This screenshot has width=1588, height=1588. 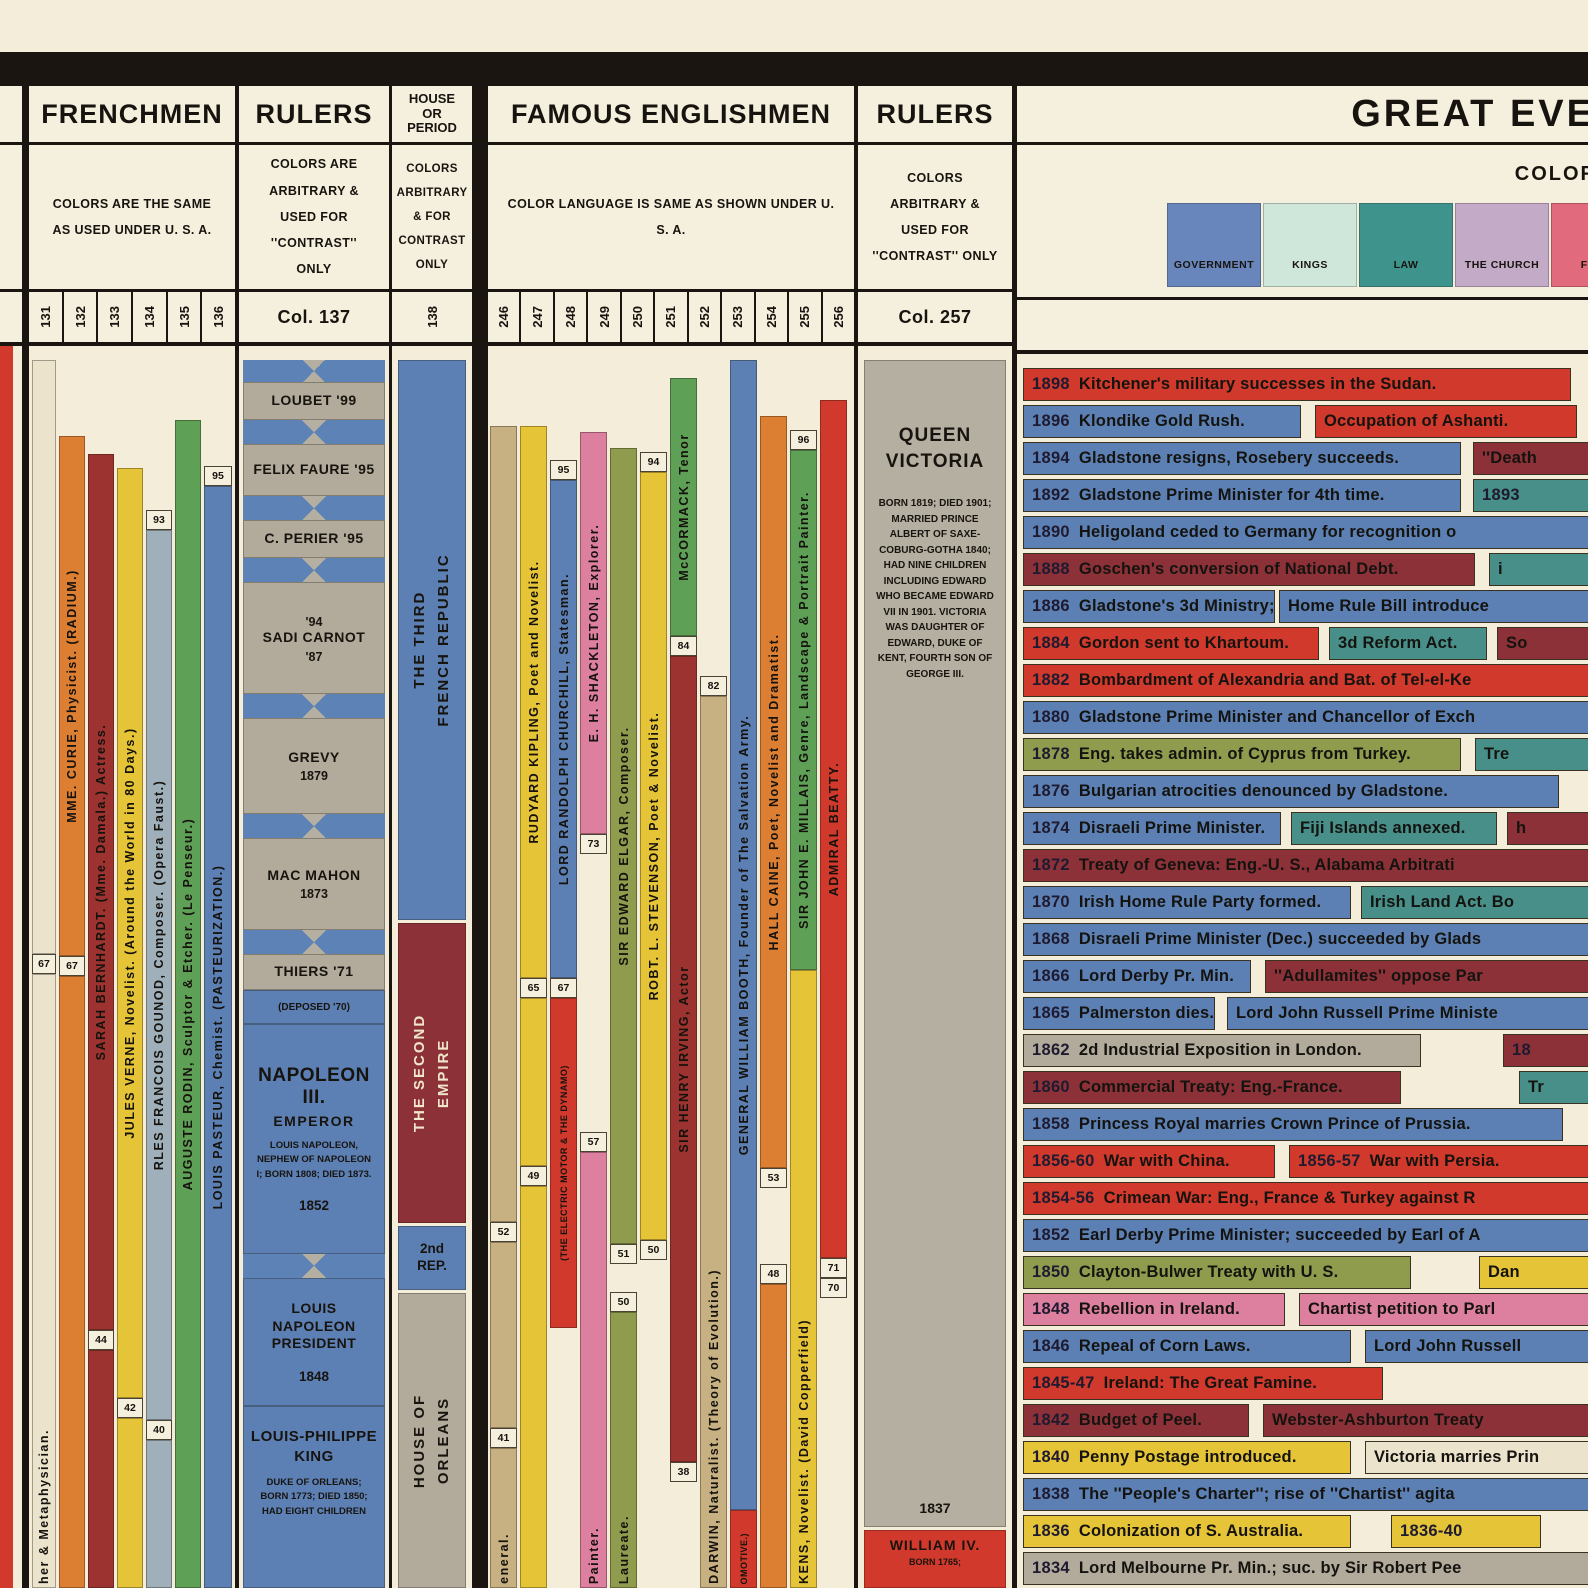 I want to click on year-marker: 65, so click(x=533, y=988).